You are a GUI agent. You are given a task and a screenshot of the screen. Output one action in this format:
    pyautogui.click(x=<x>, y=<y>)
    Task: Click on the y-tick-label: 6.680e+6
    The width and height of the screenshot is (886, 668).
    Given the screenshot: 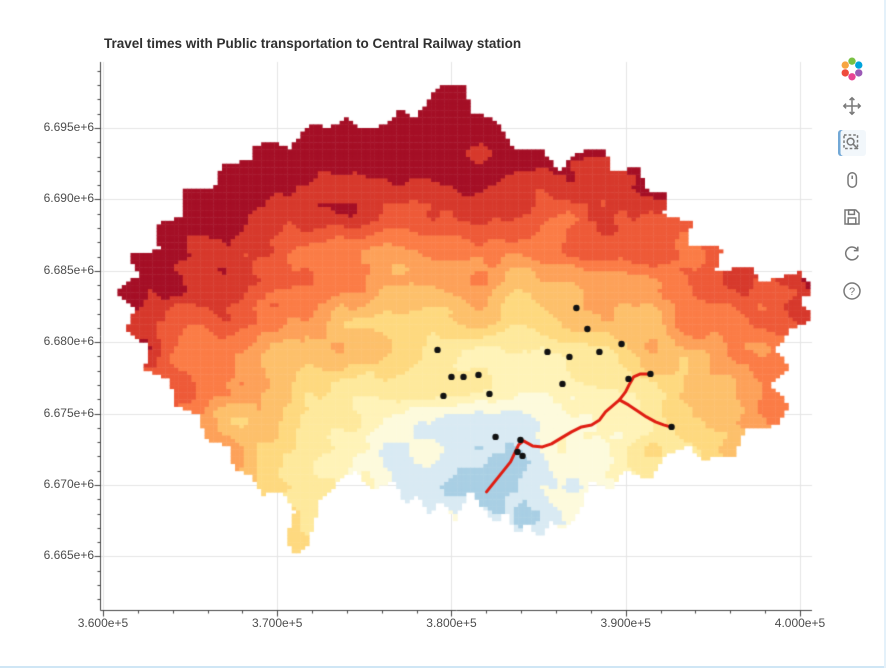 What is the action you would take?
    pyautogui.click(x=68, y=341)
    